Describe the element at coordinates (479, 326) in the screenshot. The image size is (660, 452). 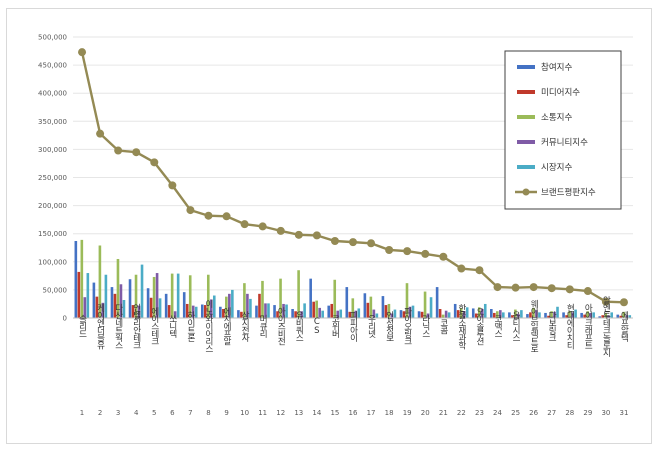
I see `category-label: 오이솔루션` at that location.